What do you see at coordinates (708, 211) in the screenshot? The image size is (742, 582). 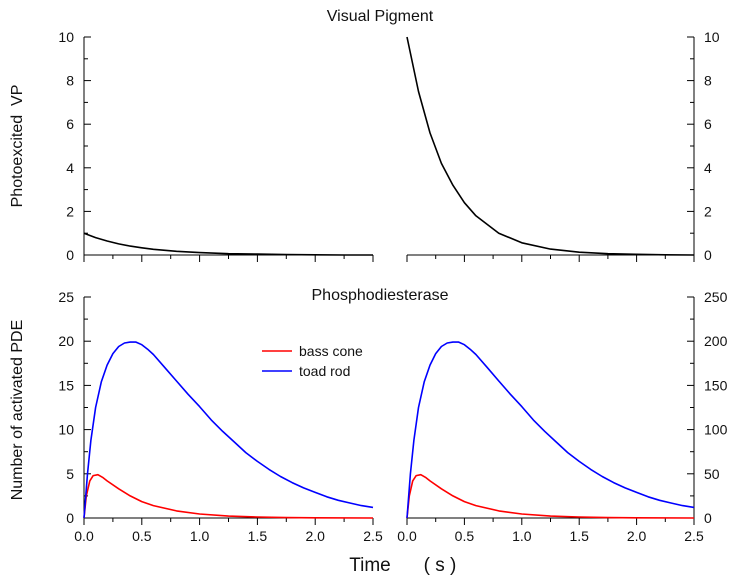 I see `top-right-y-tick-label: 2` at bounding box center [708, 211].